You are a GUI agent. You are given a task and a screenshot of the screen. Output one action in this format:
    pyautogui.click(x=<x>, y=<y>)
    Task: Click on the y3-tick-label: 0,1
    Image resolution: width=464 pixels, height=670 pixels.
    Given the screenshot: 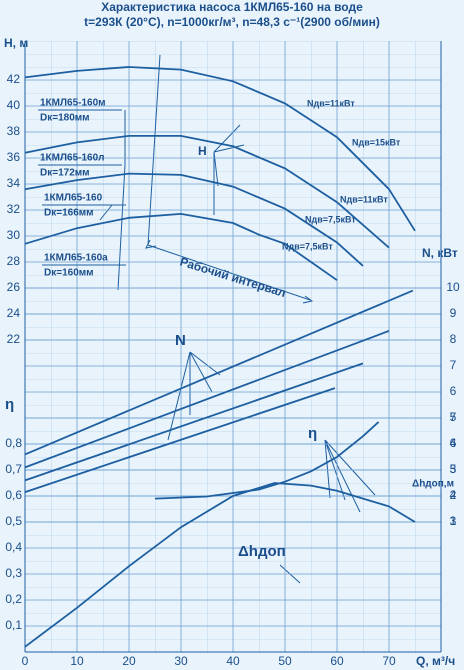 What is the action you would take?
    pyautogui.click(x=13, y=625)
    